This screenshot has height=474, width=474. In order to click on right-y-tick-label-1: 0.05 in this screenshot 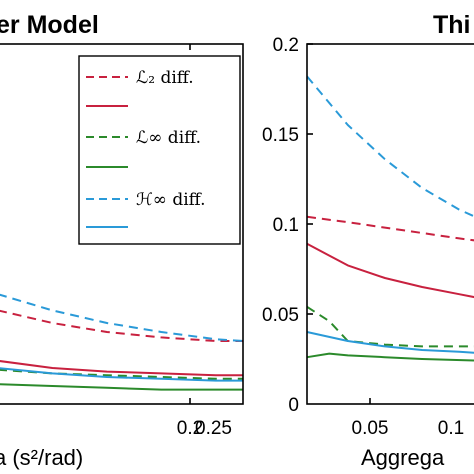, I will do `click(280, 315)`.